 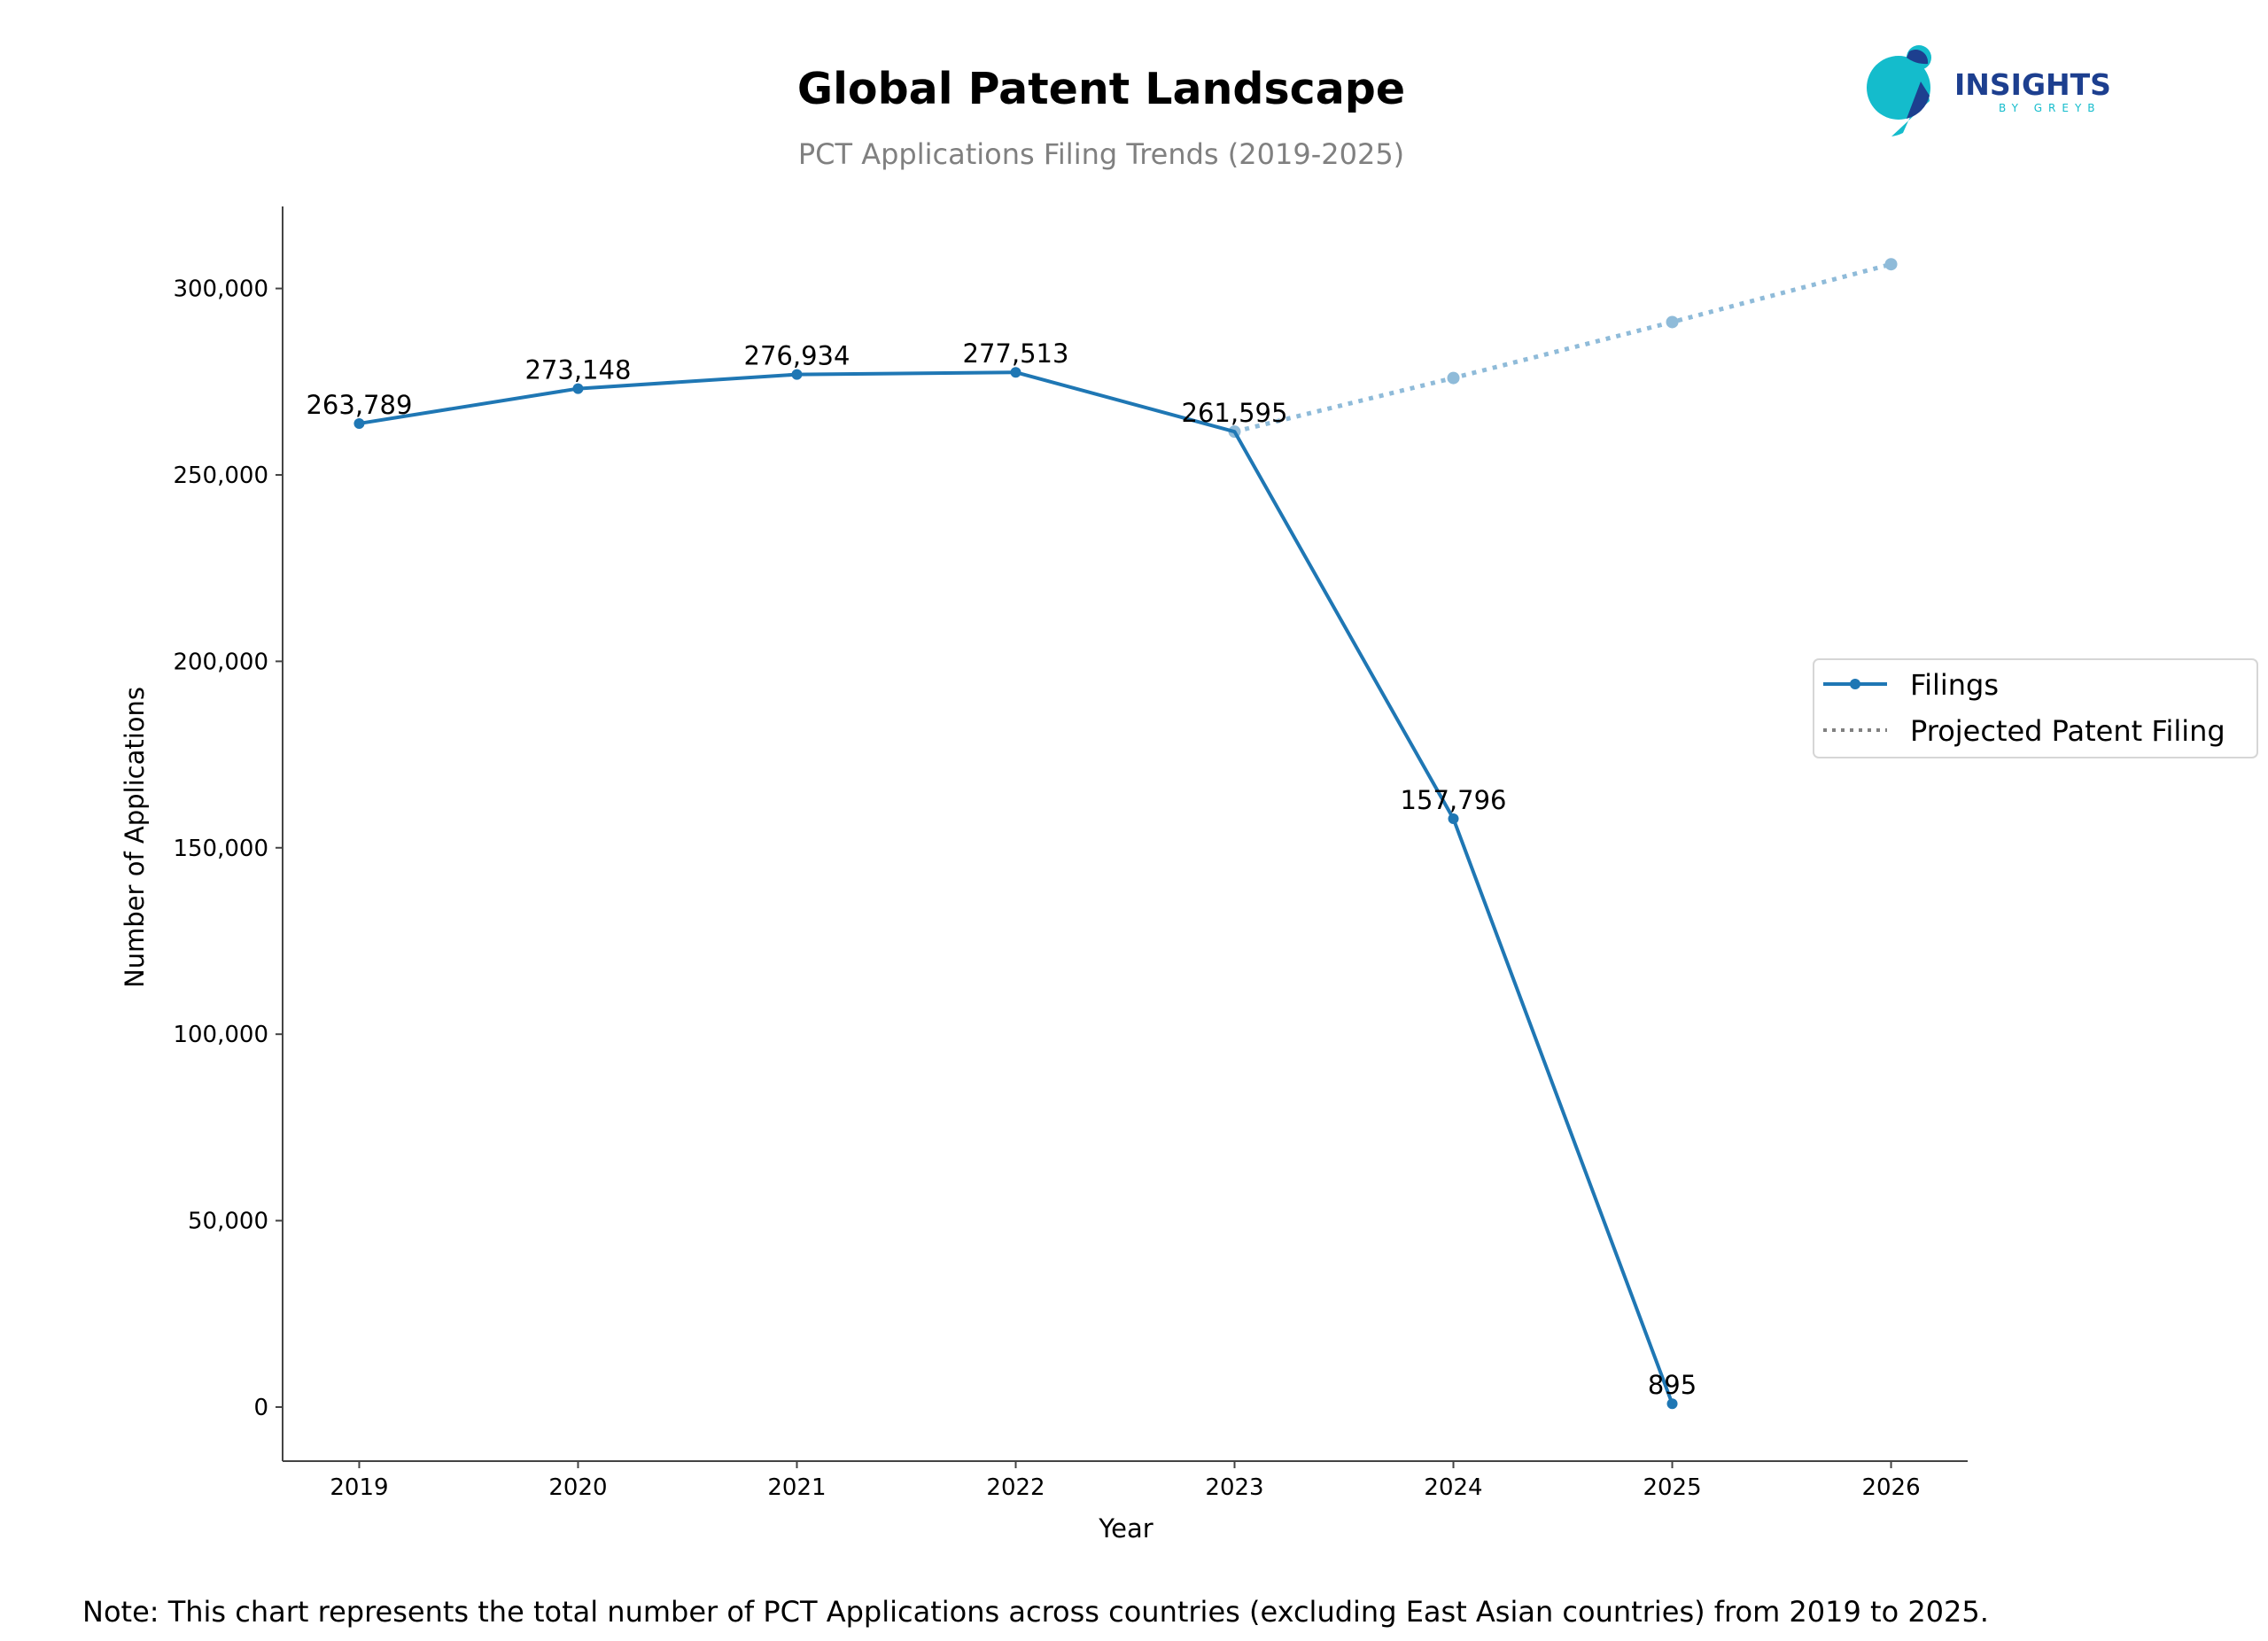 I want to click on filings-point-2020, so click(x=578, y=388).